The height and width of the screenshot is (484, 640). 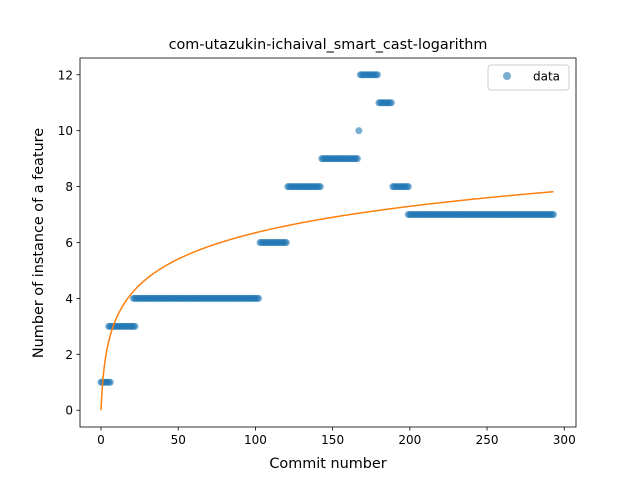 I want to click on y-tick-label: 4, so click(x=69, y=299).